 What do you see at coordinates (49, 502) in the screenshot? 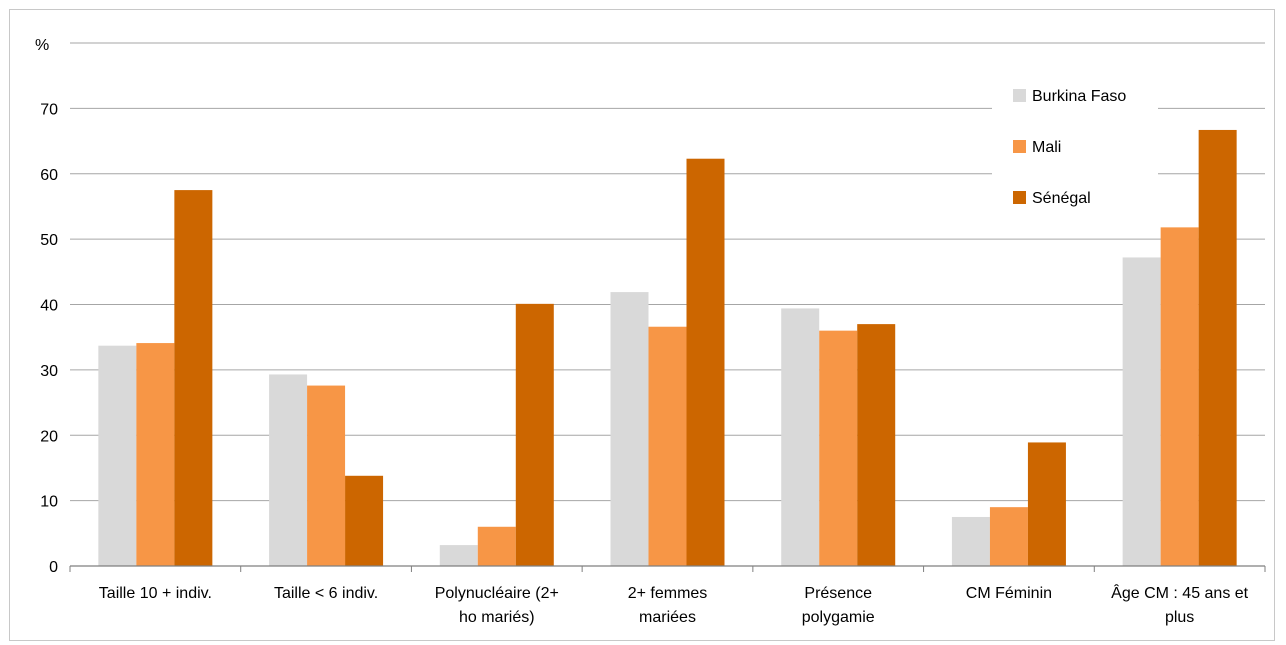
I see `y-tick-label: 10` at bounding box center [49, 502].